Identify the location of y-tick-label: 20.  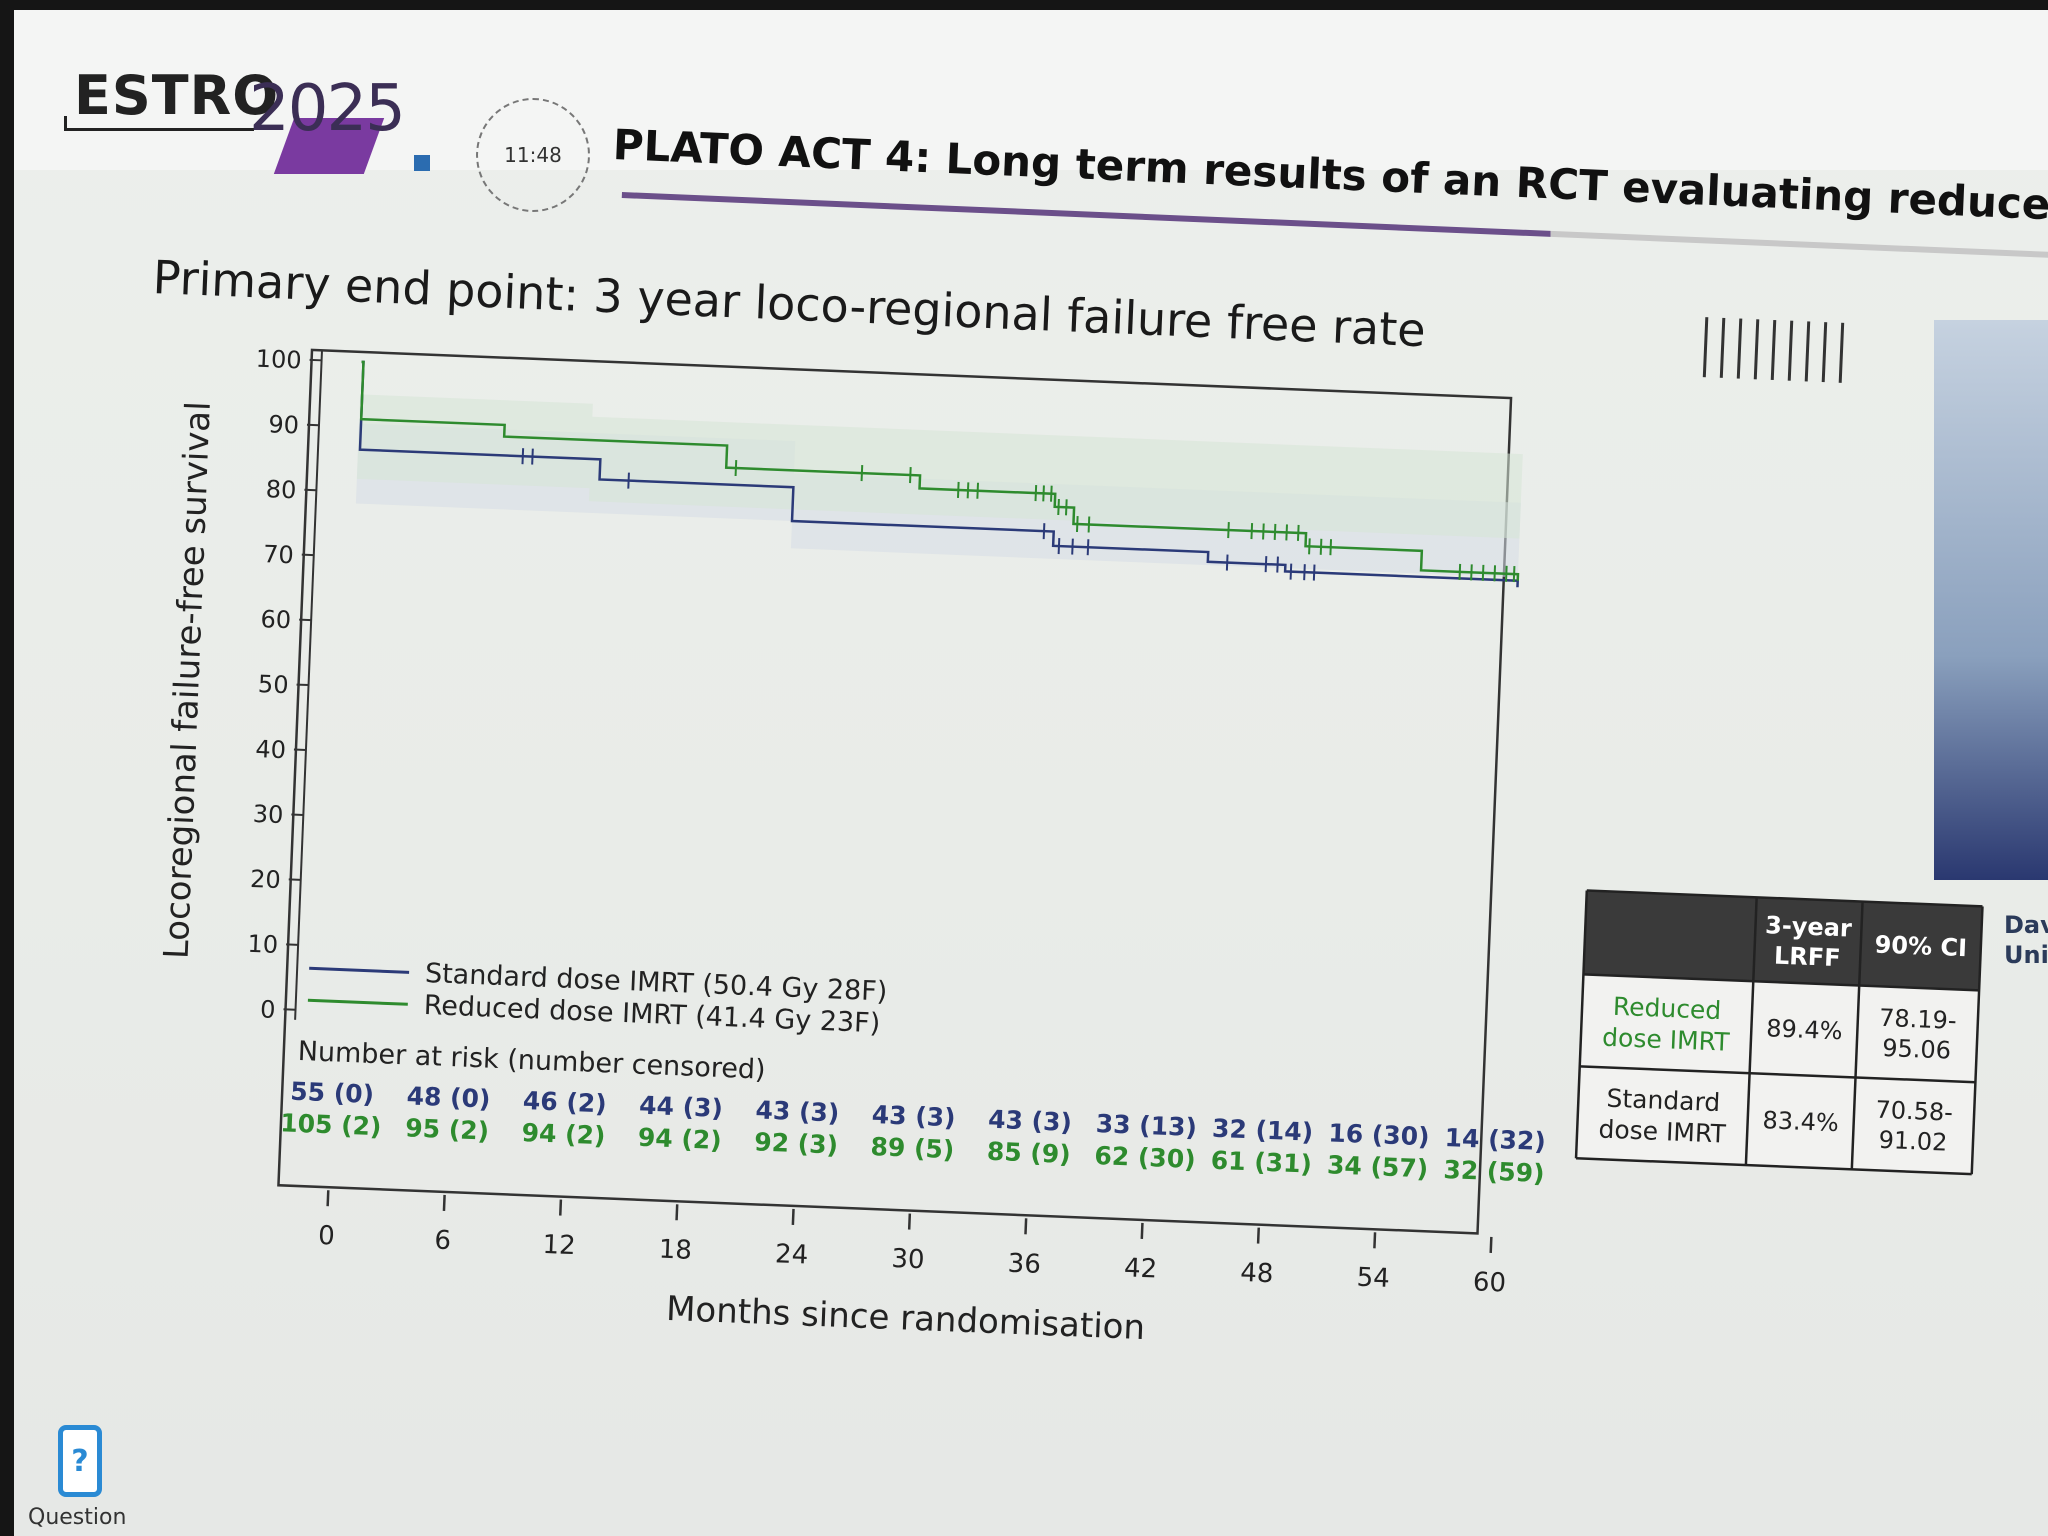
(266, 879).